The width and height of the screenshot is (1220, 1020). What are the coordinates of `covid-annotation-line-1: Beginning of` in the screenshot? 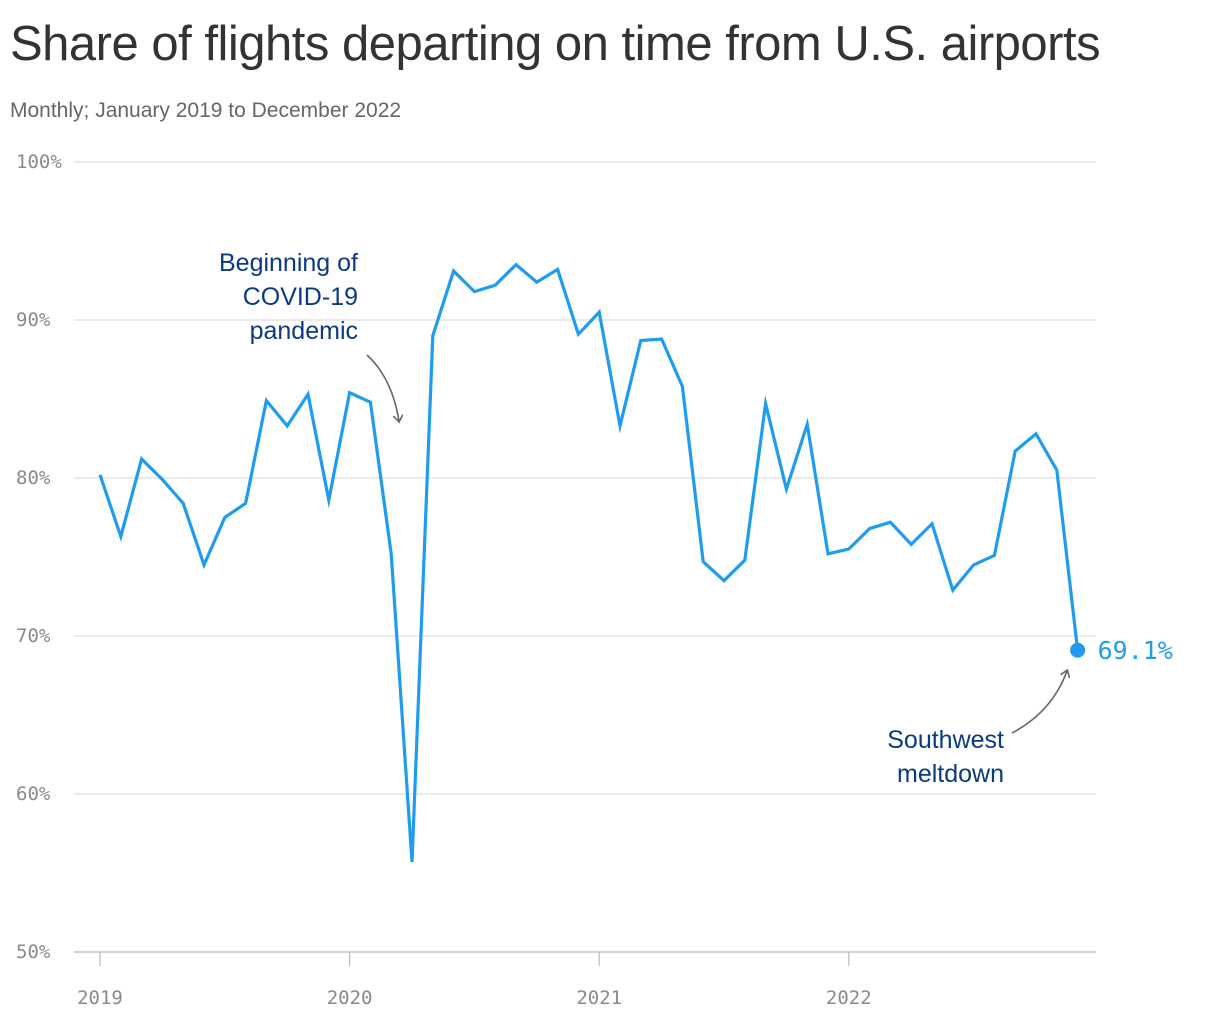 It's located at (288, 263).